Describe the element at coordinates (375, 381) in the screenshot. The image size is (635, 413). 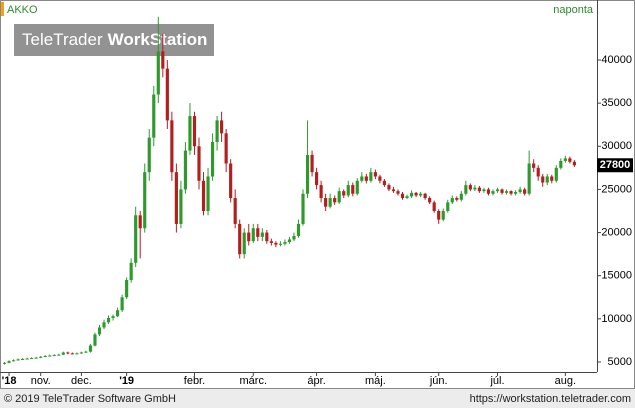
I see `x-tick-label: máj.` at that location.